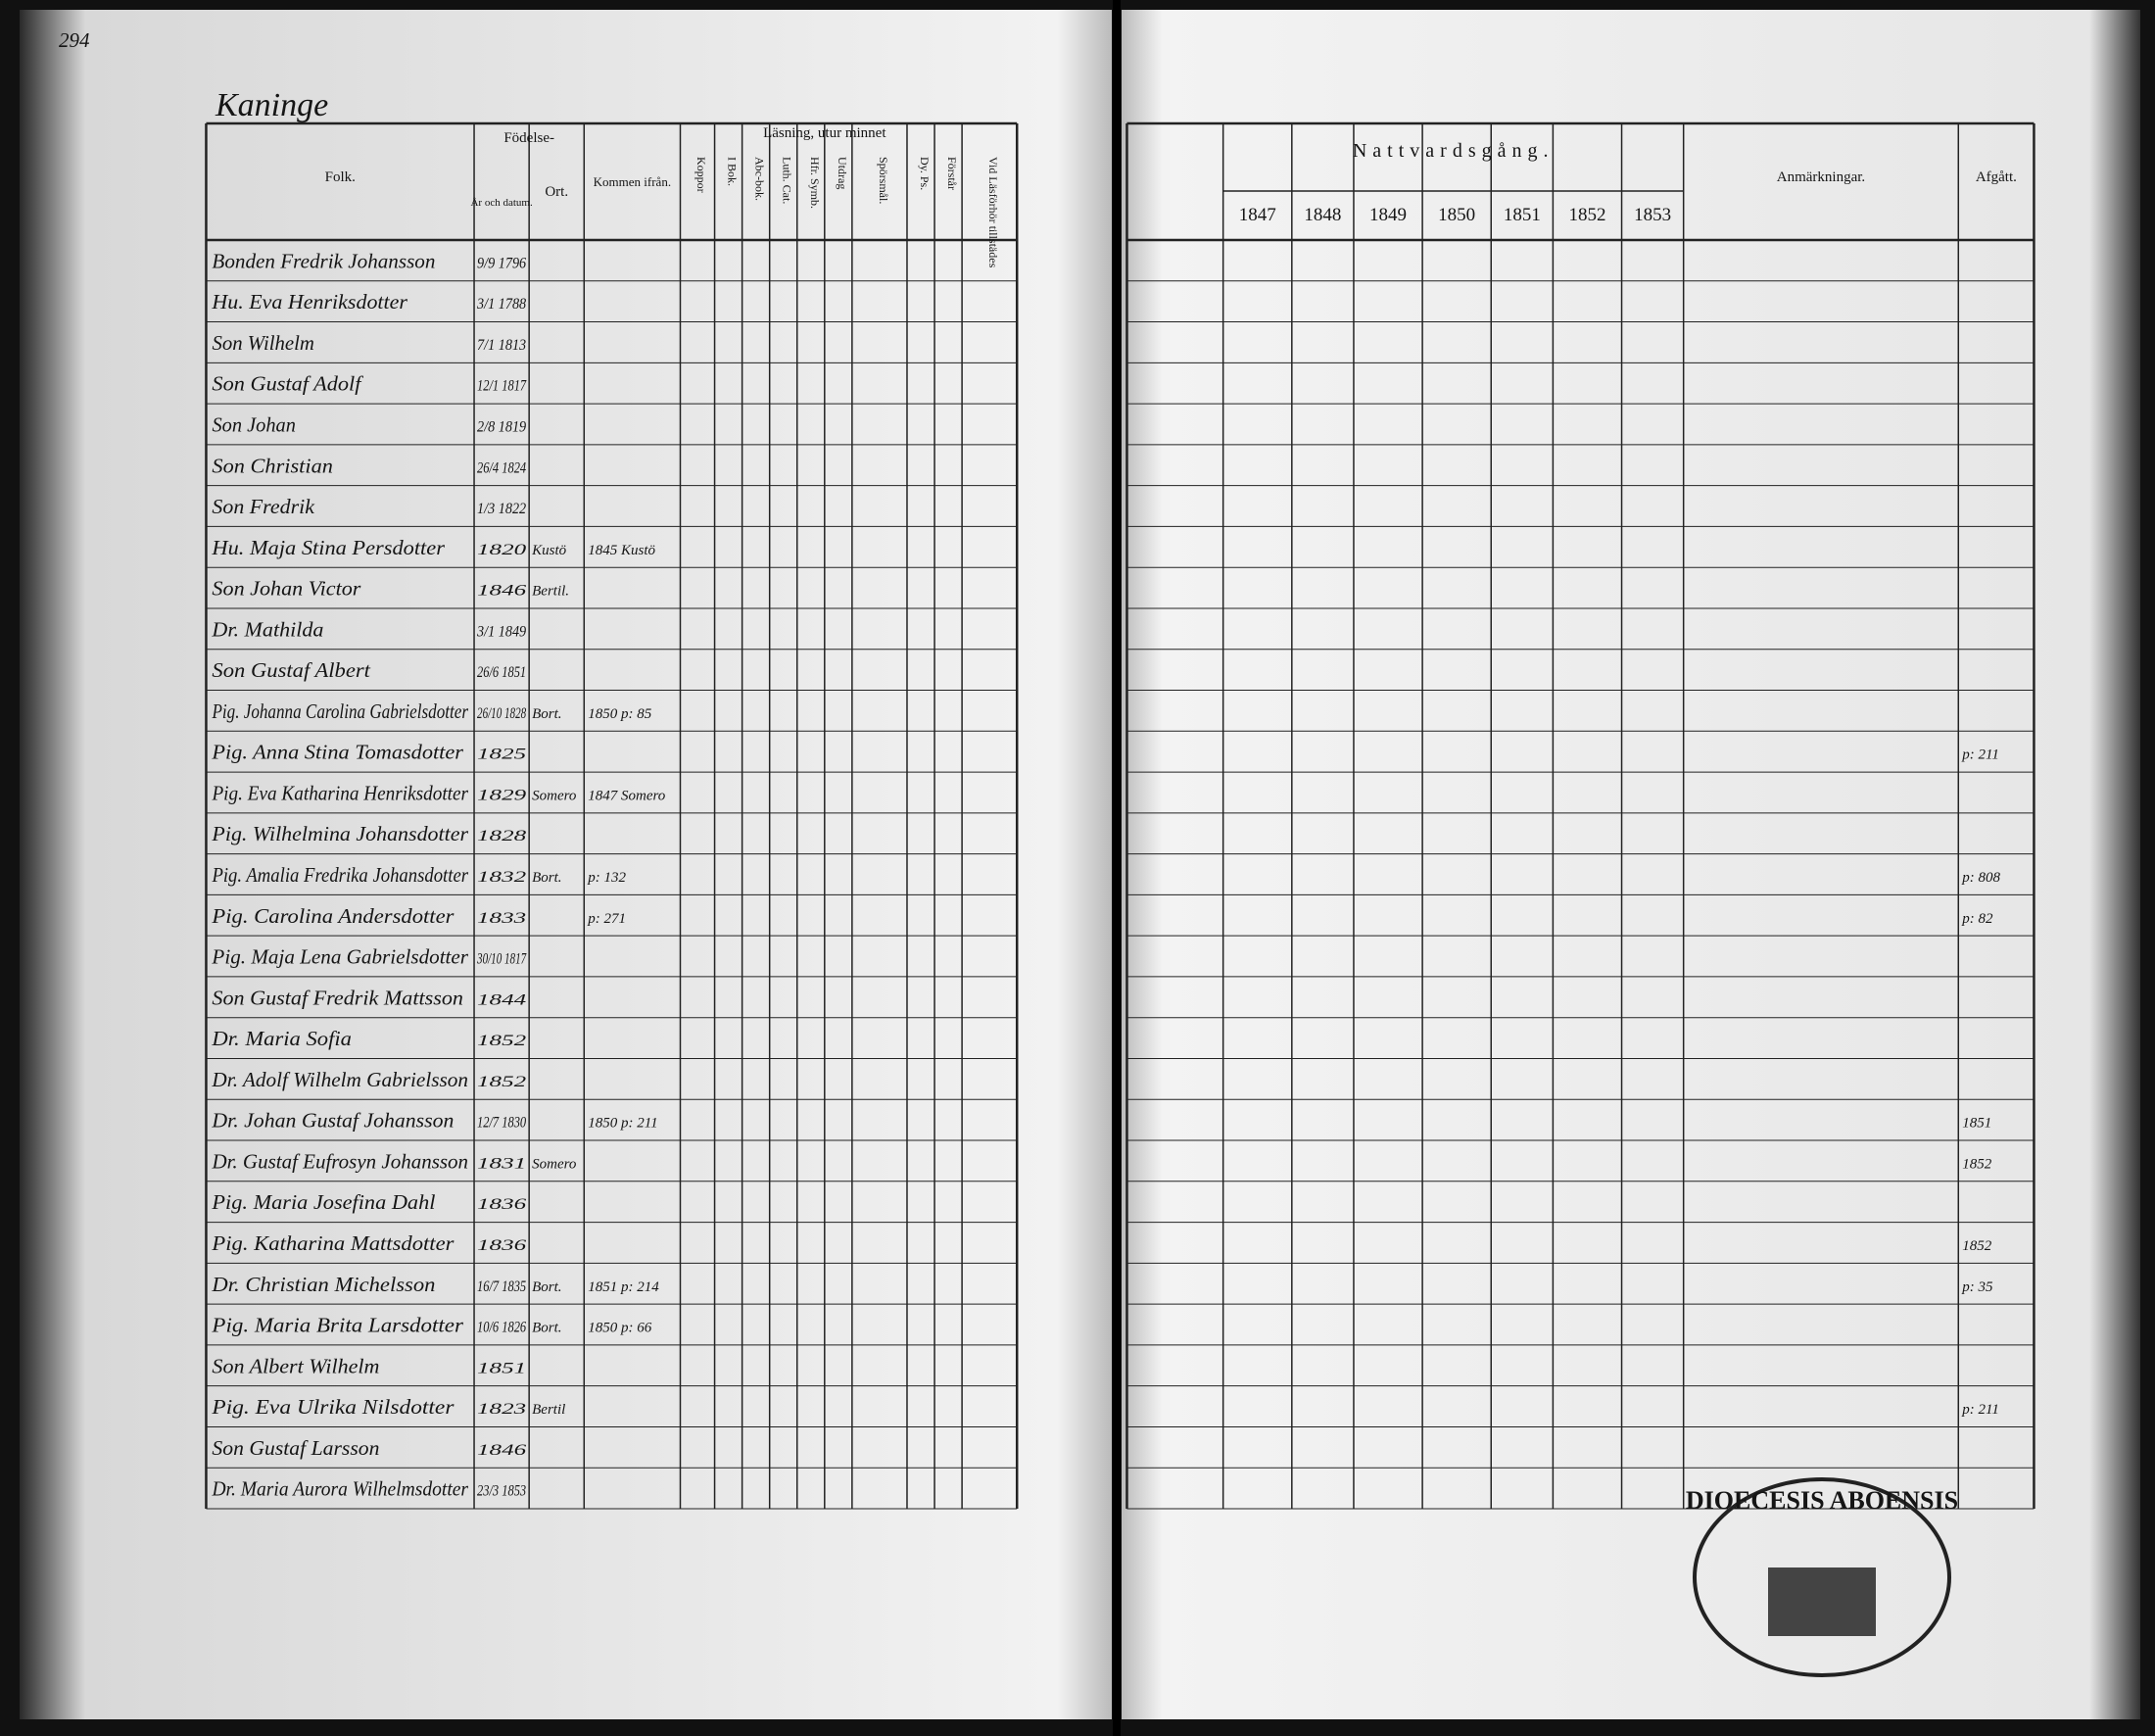  Describe the element at coordinates (332, 1121) in the screenshot. I see `person-name: Dr. Johan Gustaf Johansson` at that location.